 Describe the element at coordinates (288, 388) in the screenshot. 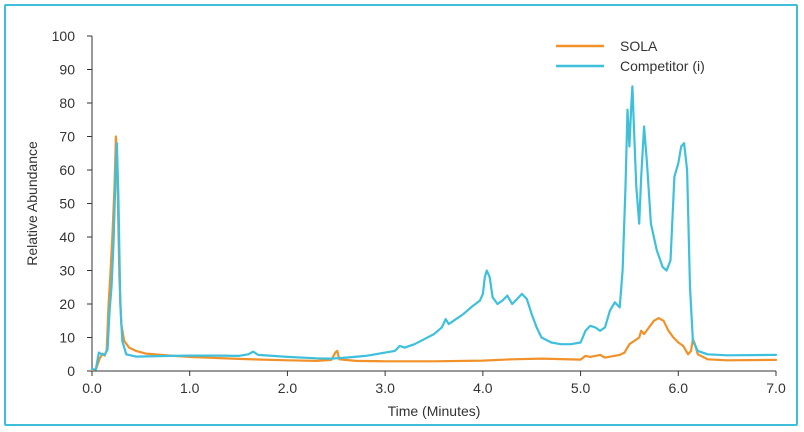

I see `x-tick-label: 2.0` at that location.